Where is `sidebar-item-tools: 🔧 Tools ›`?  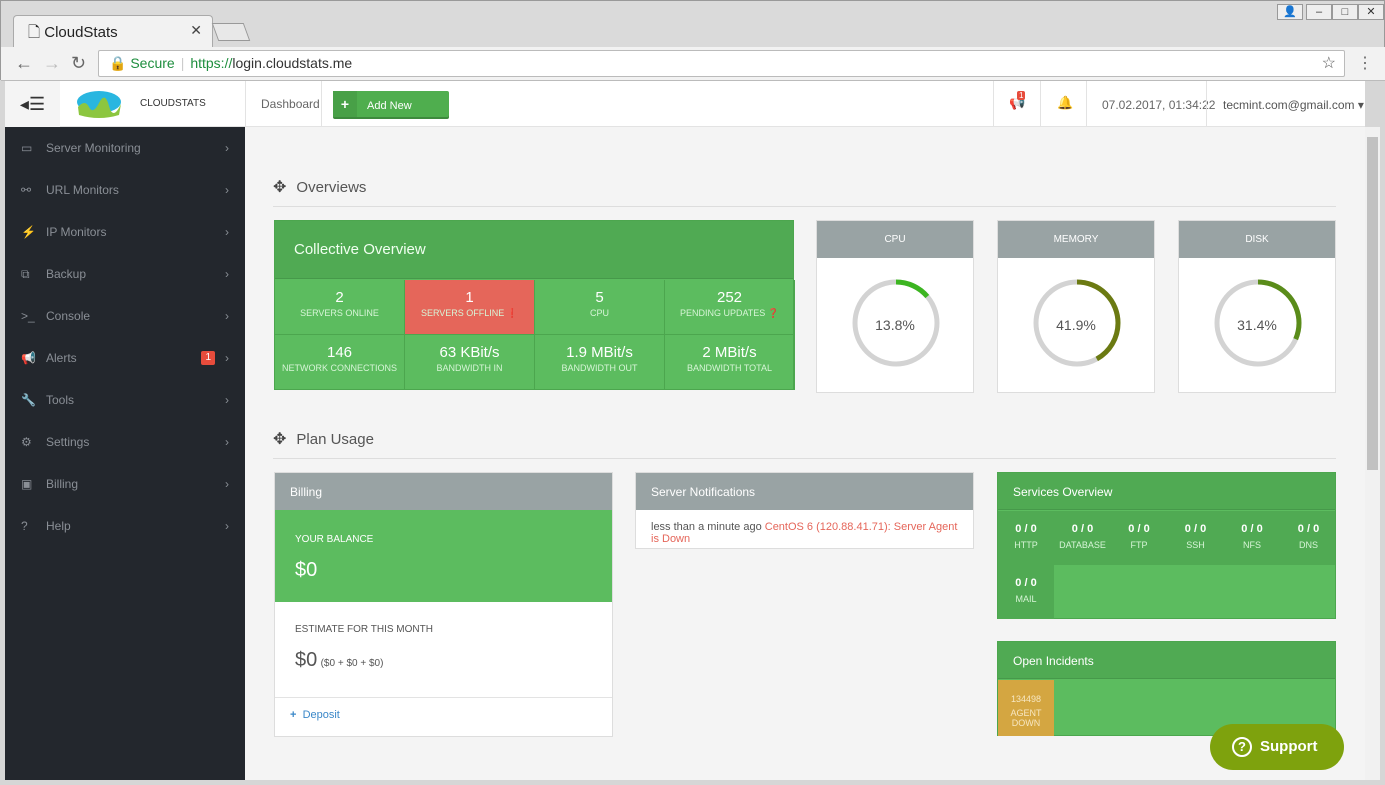 sidebar-item-tools: 🔧 Tools › is located at coordinates (125, 400).